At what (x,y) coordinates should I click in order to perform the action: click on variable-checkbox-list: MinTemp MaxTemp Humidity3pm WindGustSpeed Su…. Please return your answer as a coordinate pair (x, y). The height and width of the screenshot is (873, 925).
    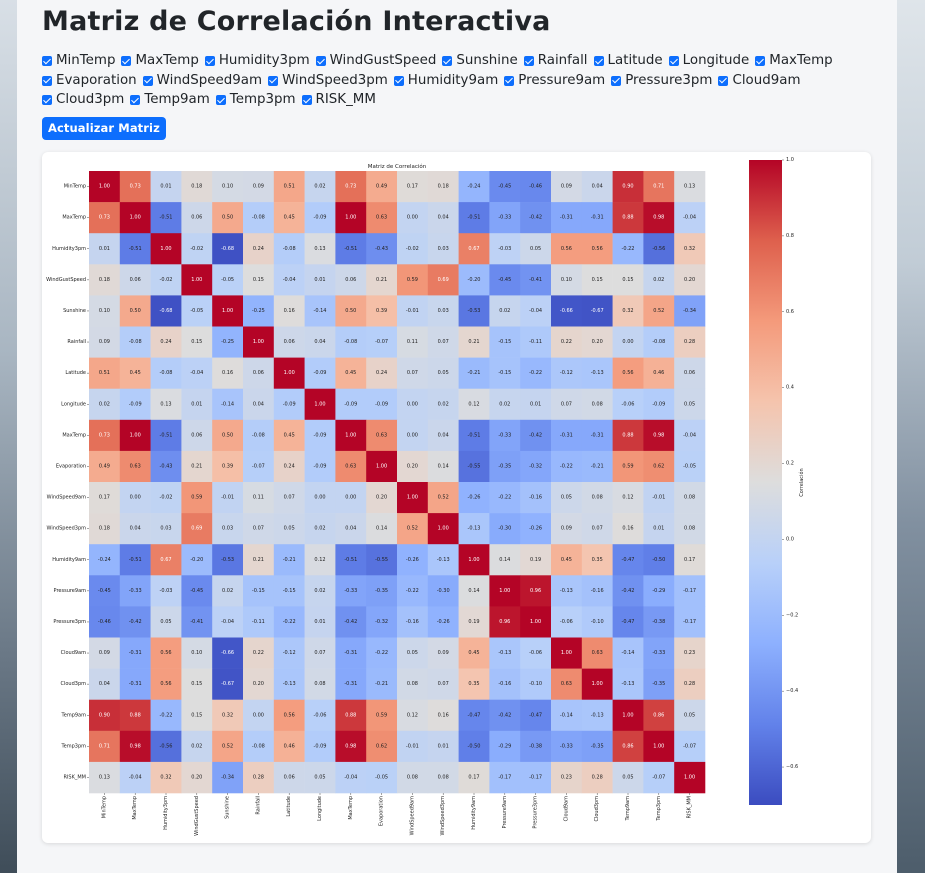
    Looking at the image, I should click on (457, 81).